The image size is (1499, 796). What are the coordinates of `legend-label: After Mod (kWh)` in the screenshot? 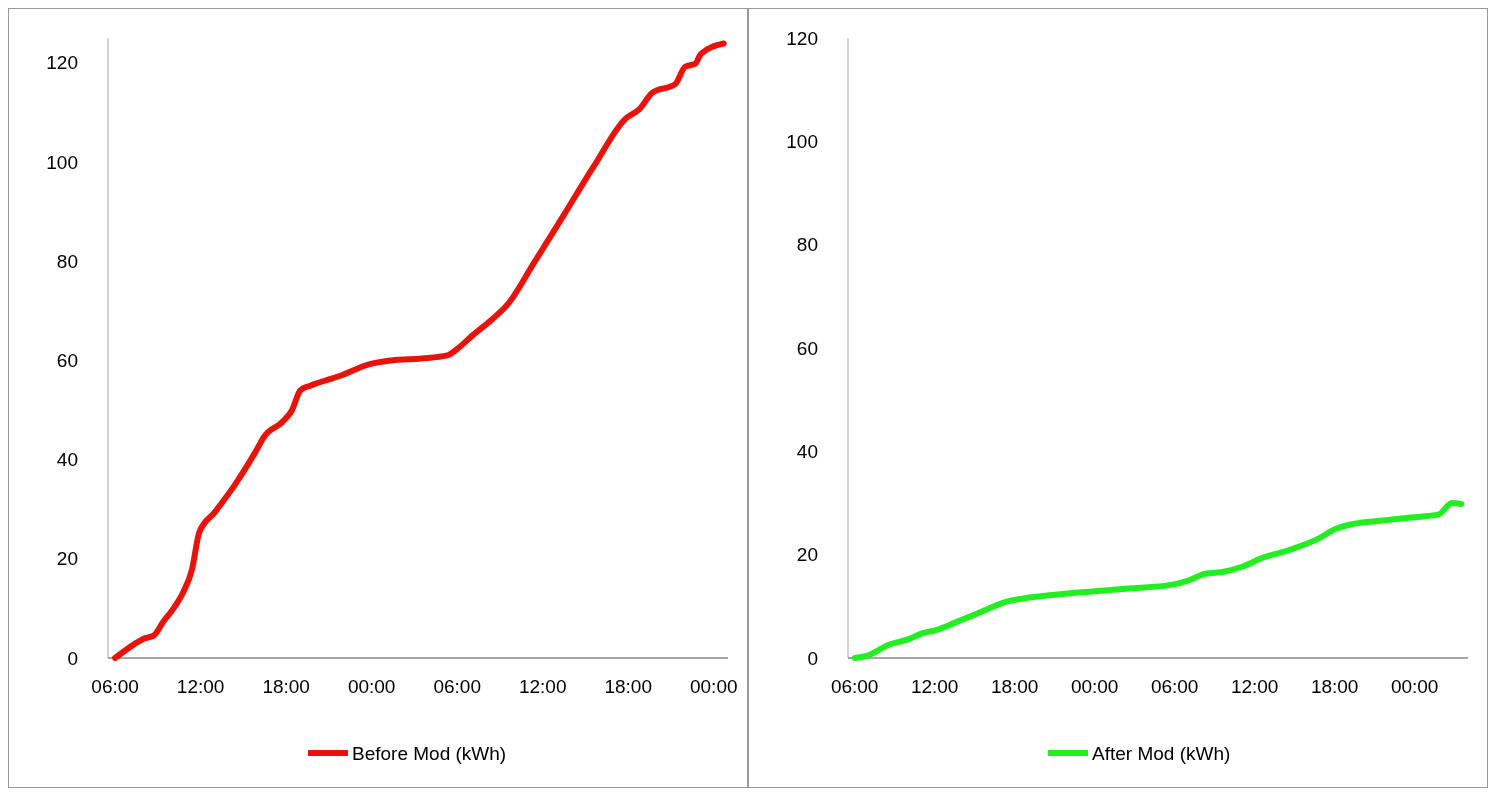 It's located at (1161, 753).